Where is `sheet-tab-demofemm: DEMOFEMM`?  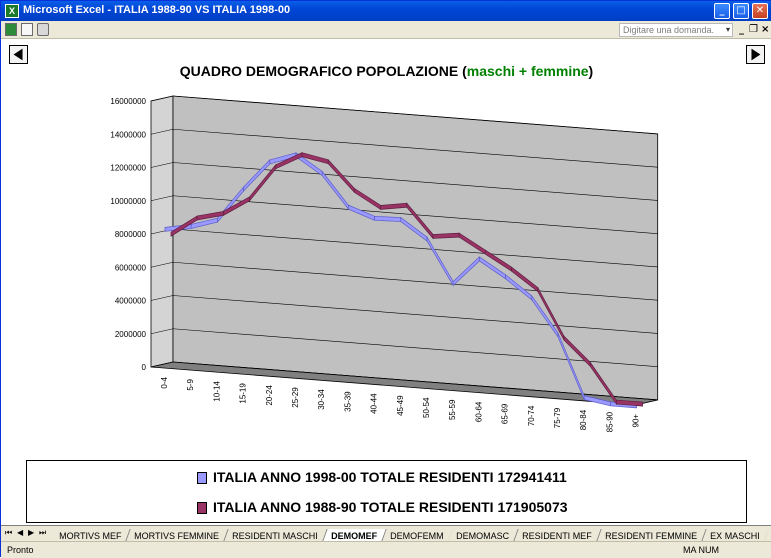
sheet-tab-demofemm: DEMOFEMM is located at coordinates (416, 535).